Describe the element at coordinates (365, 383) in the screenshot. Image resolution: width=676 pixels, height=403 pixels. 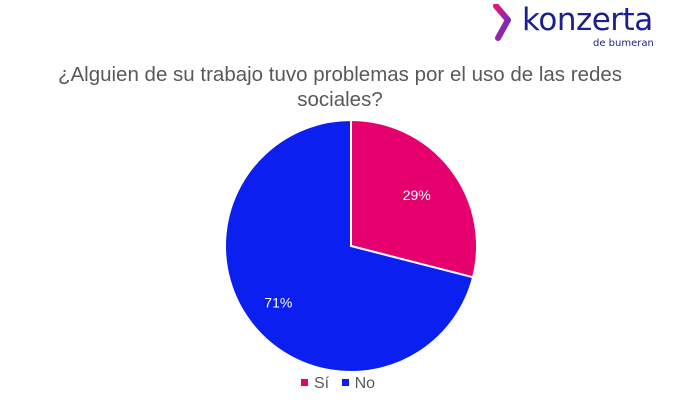
I see `legend-label-no: No` at that location.